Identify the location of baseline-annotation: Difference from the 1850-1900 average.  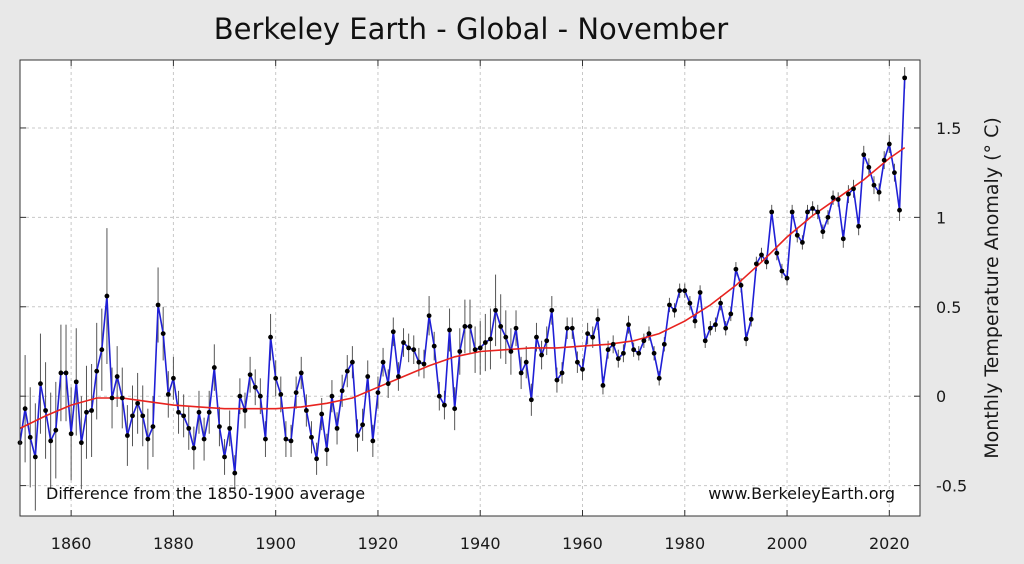
(205, 493).